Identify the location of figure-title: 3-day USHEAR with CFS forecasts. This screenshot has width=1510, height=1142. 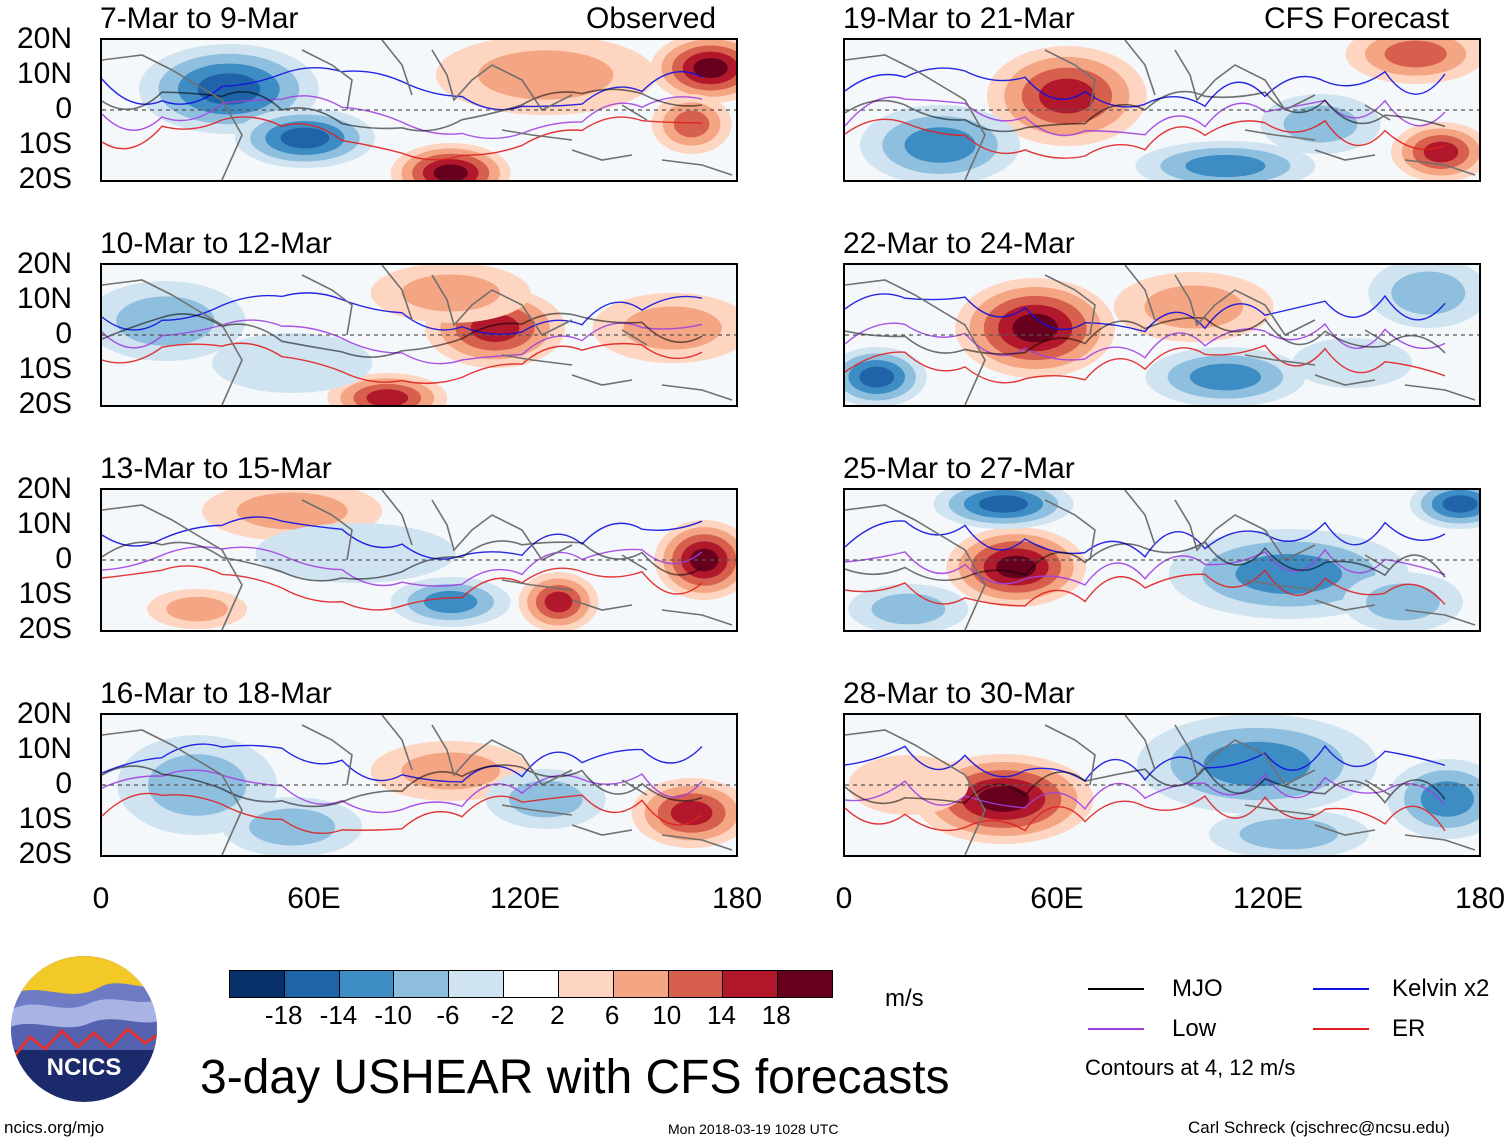
(575, 1077).